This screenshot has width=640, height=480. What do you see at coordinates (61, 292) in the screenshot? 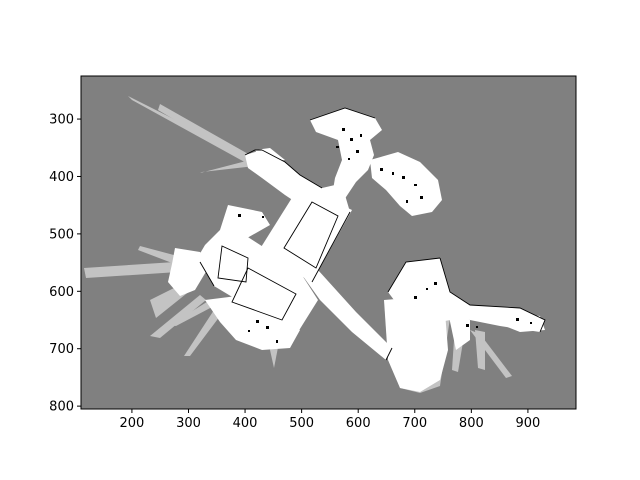
I see `y-tick-label: 600` at bounding box center [61, 292].